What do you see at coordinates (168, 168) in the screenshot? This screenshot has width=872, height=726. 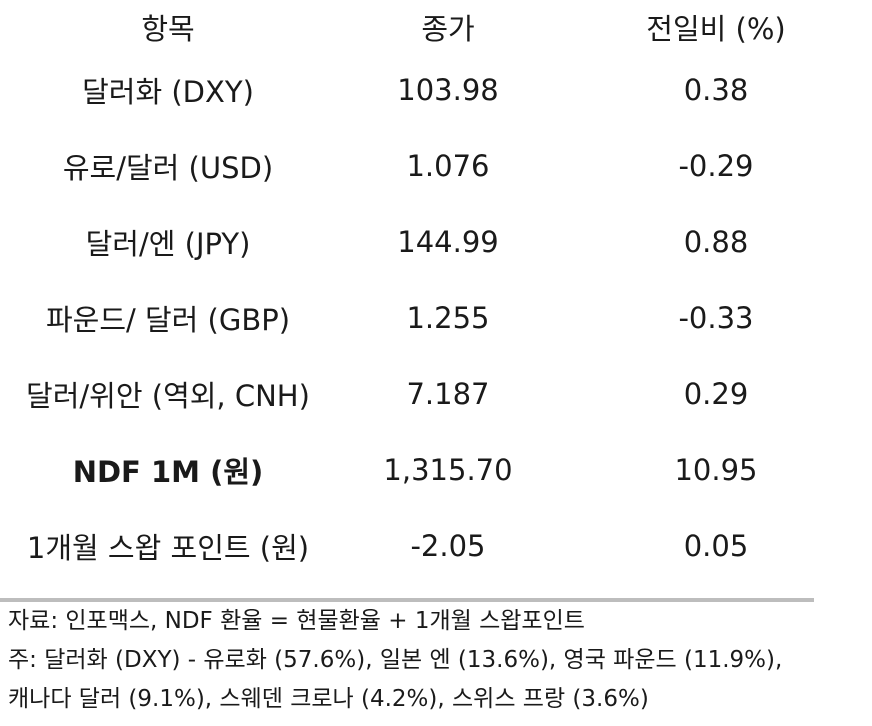 I see `row-item: 유로/달러 (USD)` at bounding box center [168, 168].